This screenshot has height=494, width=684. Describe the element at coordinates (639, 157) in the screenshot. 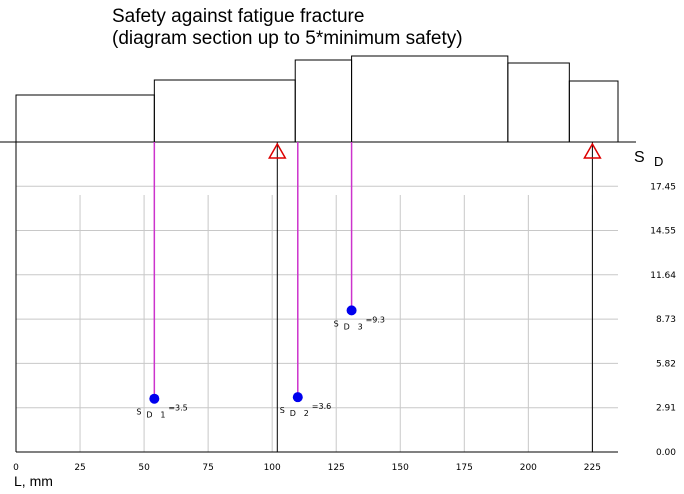

I see `y-axis-label: S` at that location.